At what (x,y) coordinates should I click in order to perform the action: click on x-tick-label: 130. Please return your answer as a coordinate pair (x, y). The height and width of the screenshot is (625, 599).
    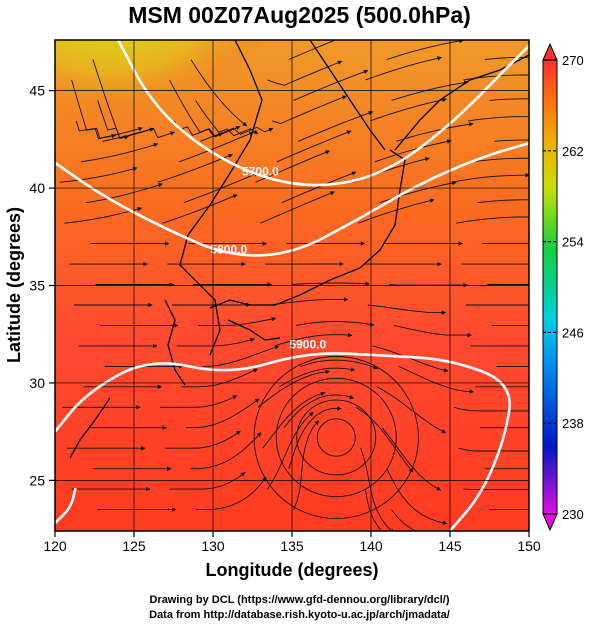
    Looking at the image, I should click on (213, 546).